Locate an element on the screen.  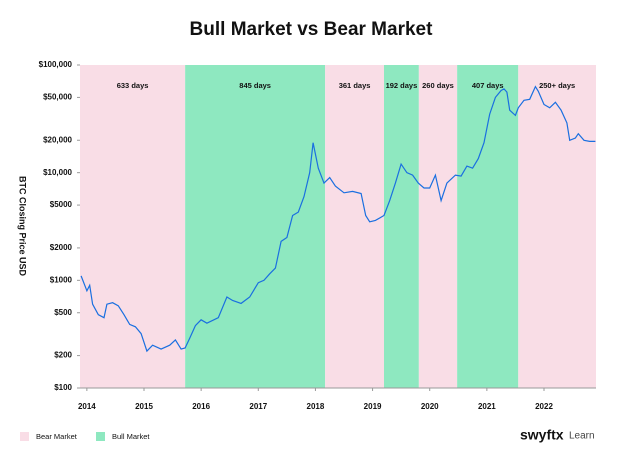
x-tick-label: 2016 is located at coordinates (201, 406).